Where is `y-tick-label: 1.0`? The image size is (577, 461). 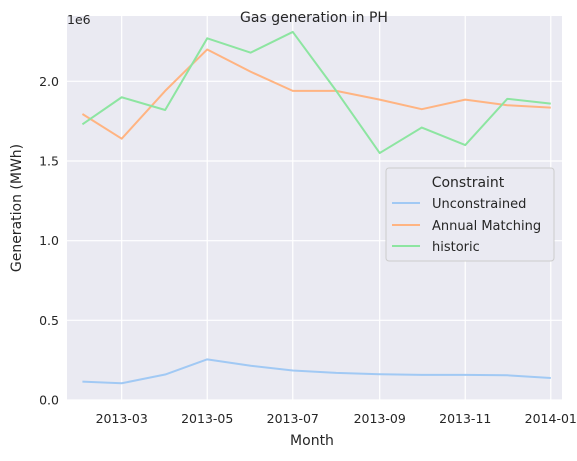
y-tick-label: 1.0 is located at coordinates (49, 240).